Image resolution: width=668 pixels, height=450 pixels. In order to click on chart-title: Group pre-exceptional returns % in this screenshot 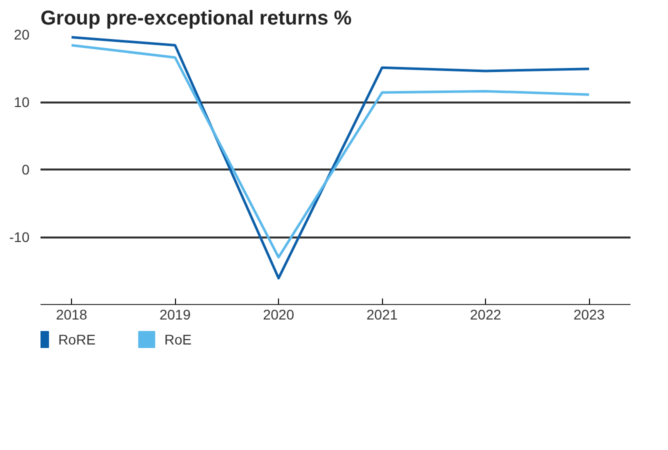, I will do `click(196, 19)`.